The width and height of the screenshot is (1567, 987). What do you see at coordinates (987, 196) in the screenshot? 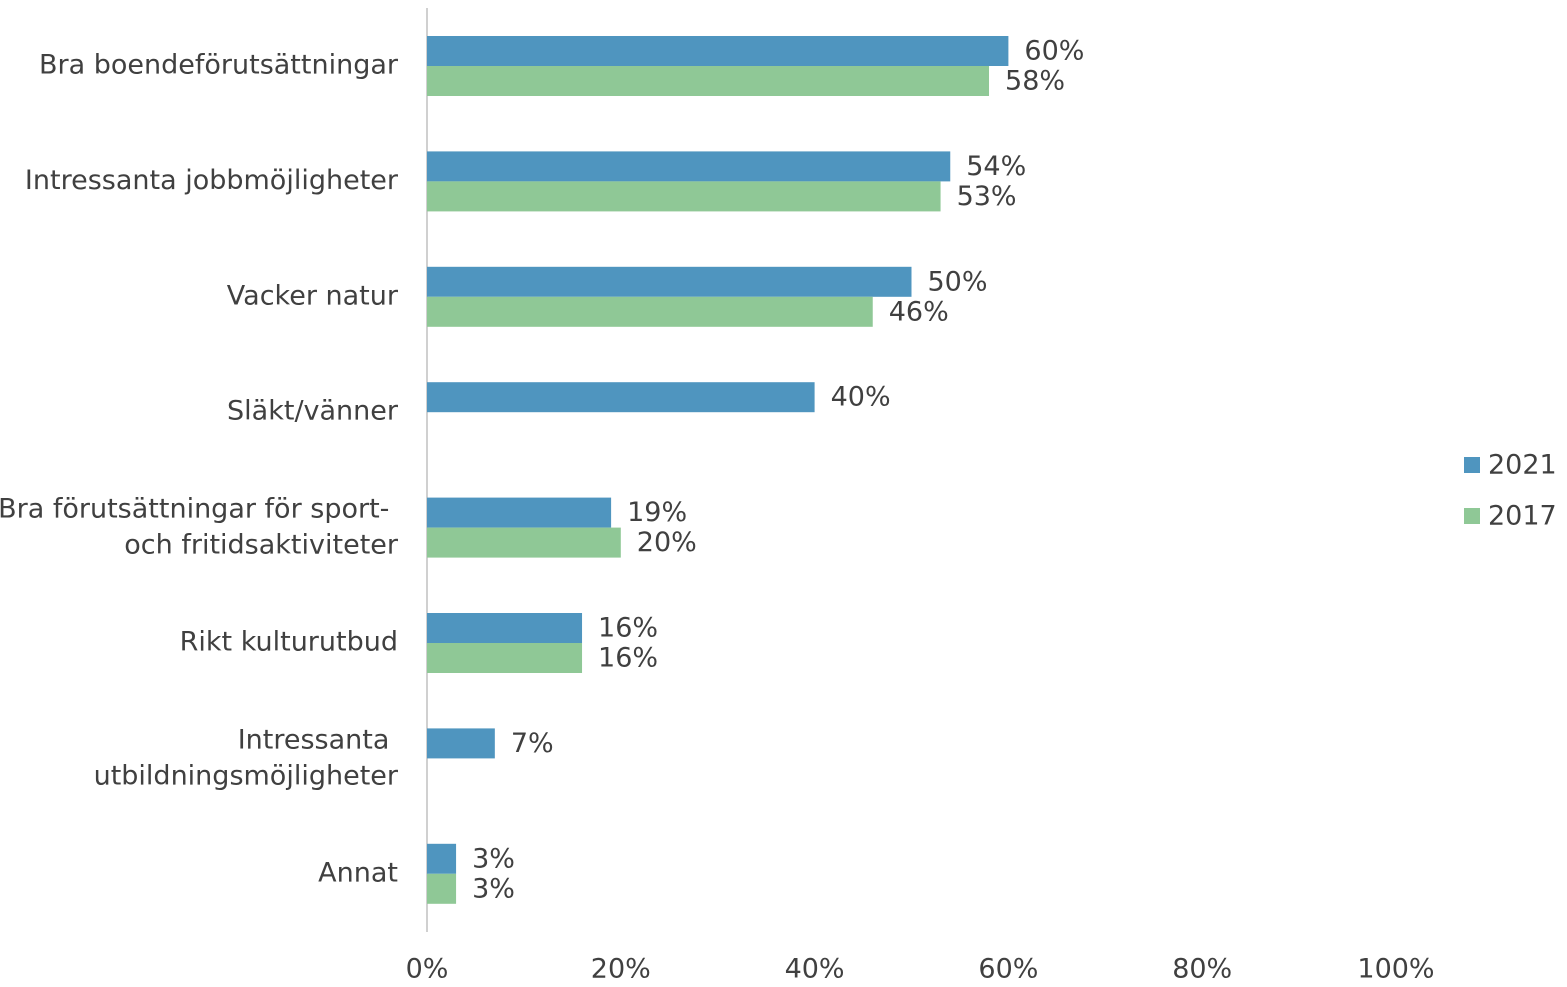
I see `value-label: 53%` at bounding box center [987, 196].